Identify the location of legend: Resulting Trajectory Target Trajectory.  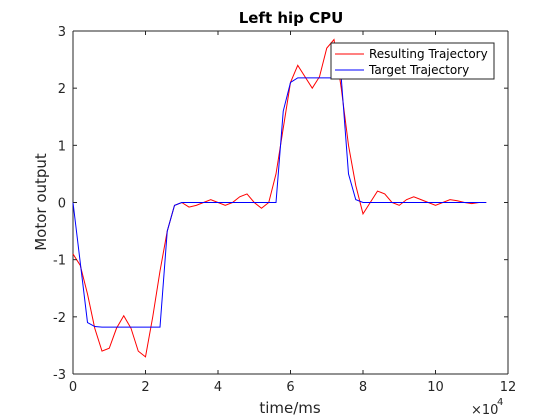
(412, 61).